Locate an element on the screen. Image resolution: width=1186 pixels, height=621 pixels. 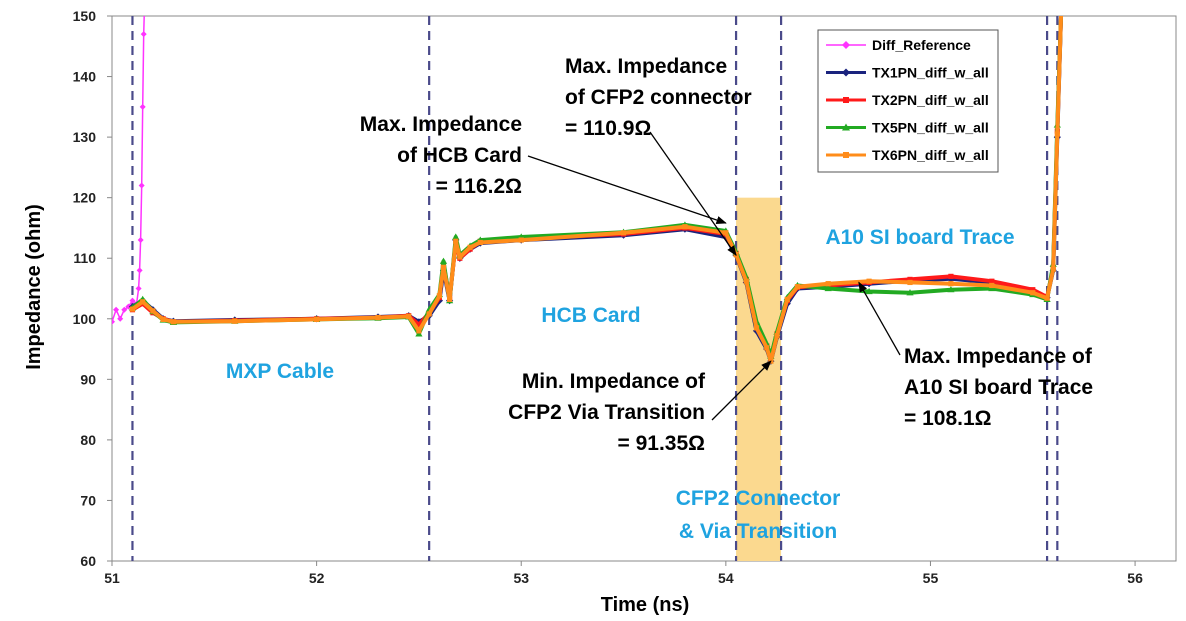
region-label-mxp-line-0: MXP Cable is located at coordinates (280, 371).